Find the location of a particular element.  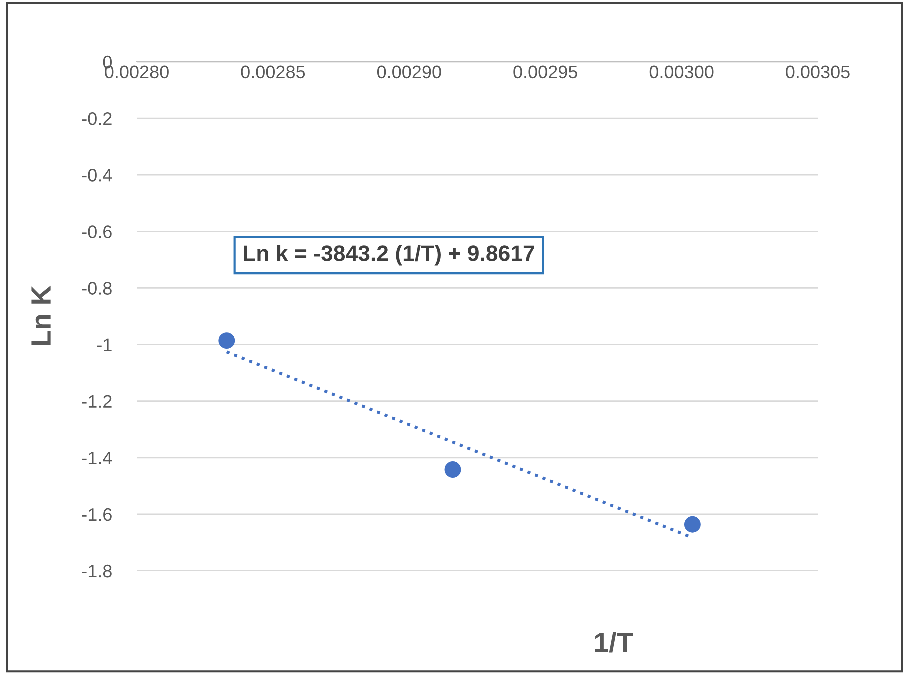

y-tick-label: -1.2 is located at coordinates (97, 401).